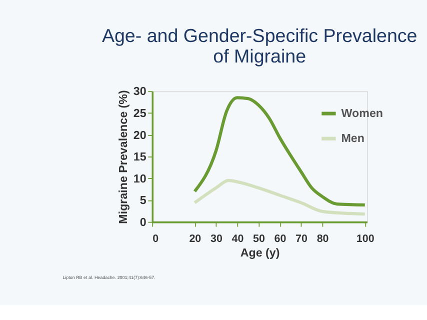 The width and height of the screenshot is (427, 320). What do you see at coordinates (140, 157) in the screenshot?
I see `y-tick-label: 15` at bounding box center [140, 157].